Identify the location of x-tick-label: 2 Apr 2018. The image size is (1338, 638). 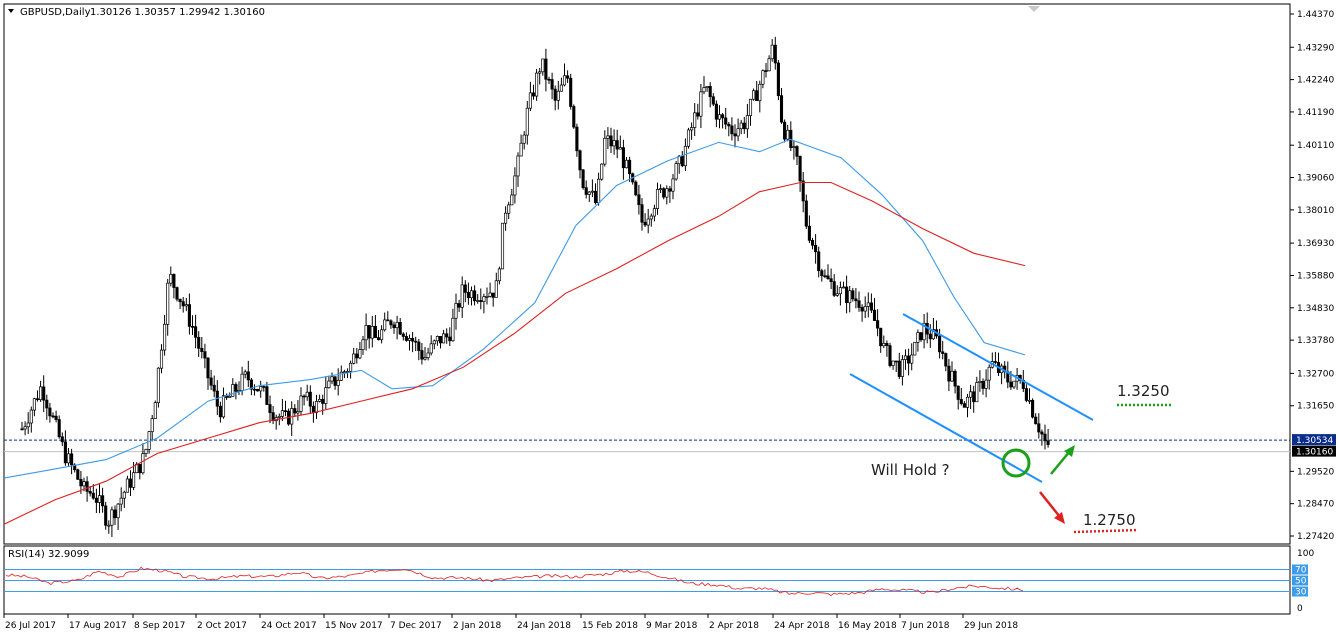
(734, 626).